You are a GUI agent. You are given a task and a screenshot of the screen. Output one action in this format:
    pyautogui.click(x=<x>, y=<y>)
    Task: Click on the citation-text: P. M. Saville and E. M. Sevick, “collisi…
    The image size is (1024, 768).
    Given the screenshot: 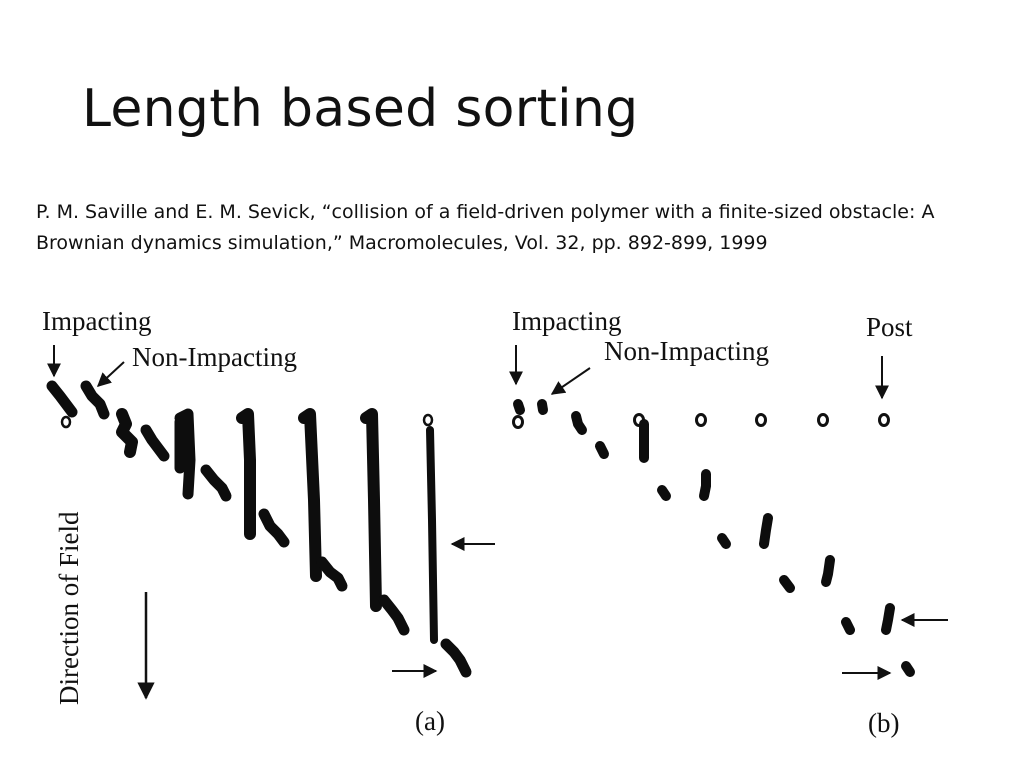 What is the action you would take?
    pyautogui.click(x=485, y=227)
    